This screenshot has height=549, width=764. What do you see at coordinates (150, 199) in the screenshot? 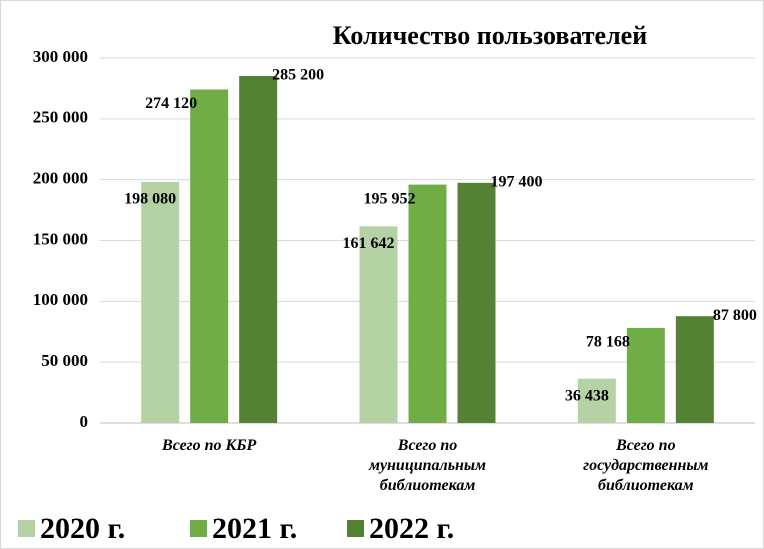
I see `value-label: 198 080` at bounding box center [150, 199].